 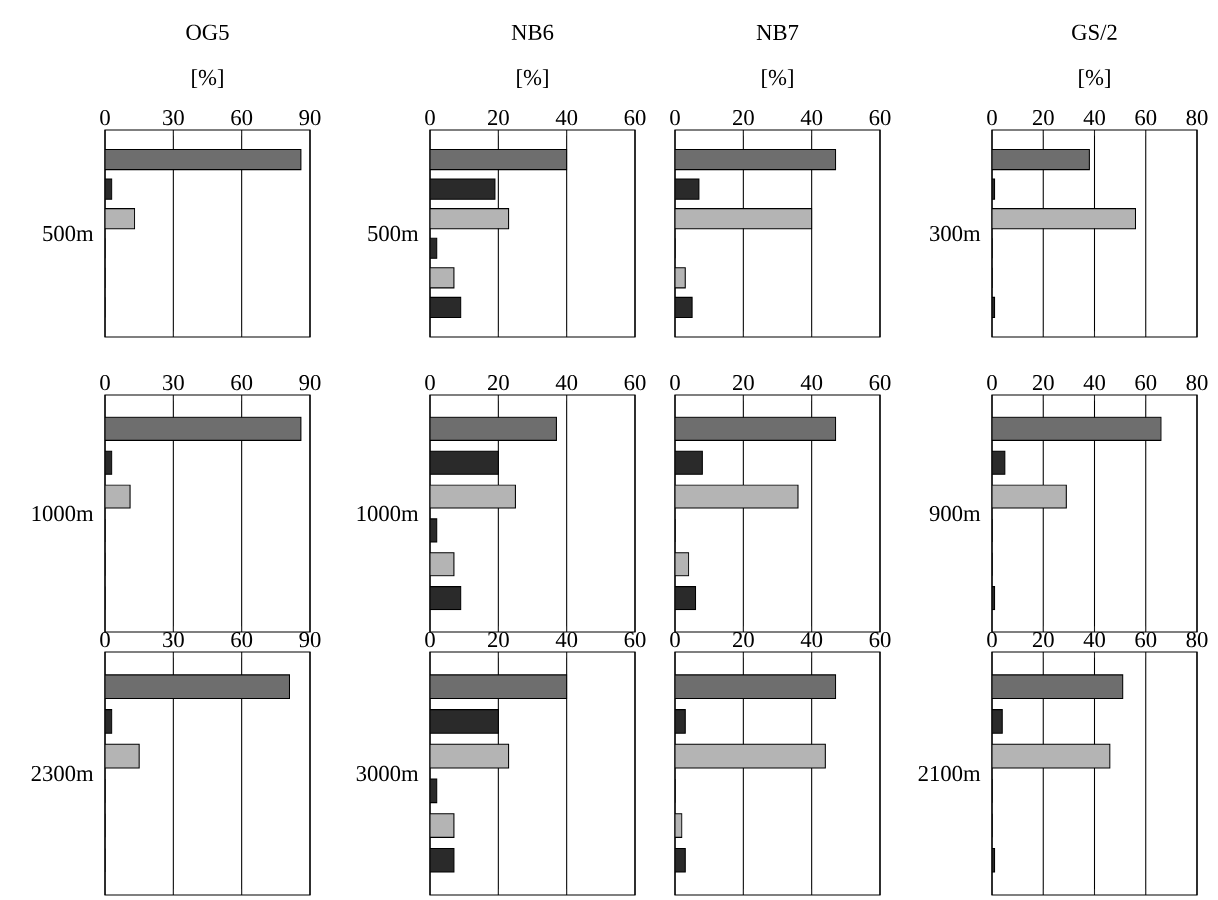 What do you see at coordinates (532, 32) in the screenshot?
I see `chart-title: NB6` at bounding box center [532, 32].